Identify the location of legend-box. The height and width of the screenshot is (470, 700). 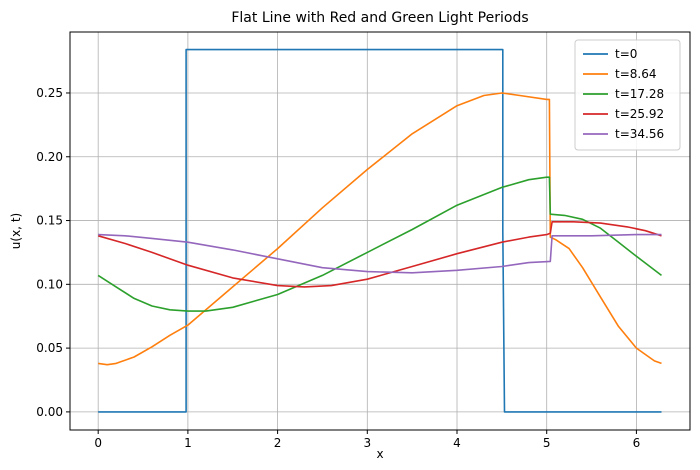
(627, 95).